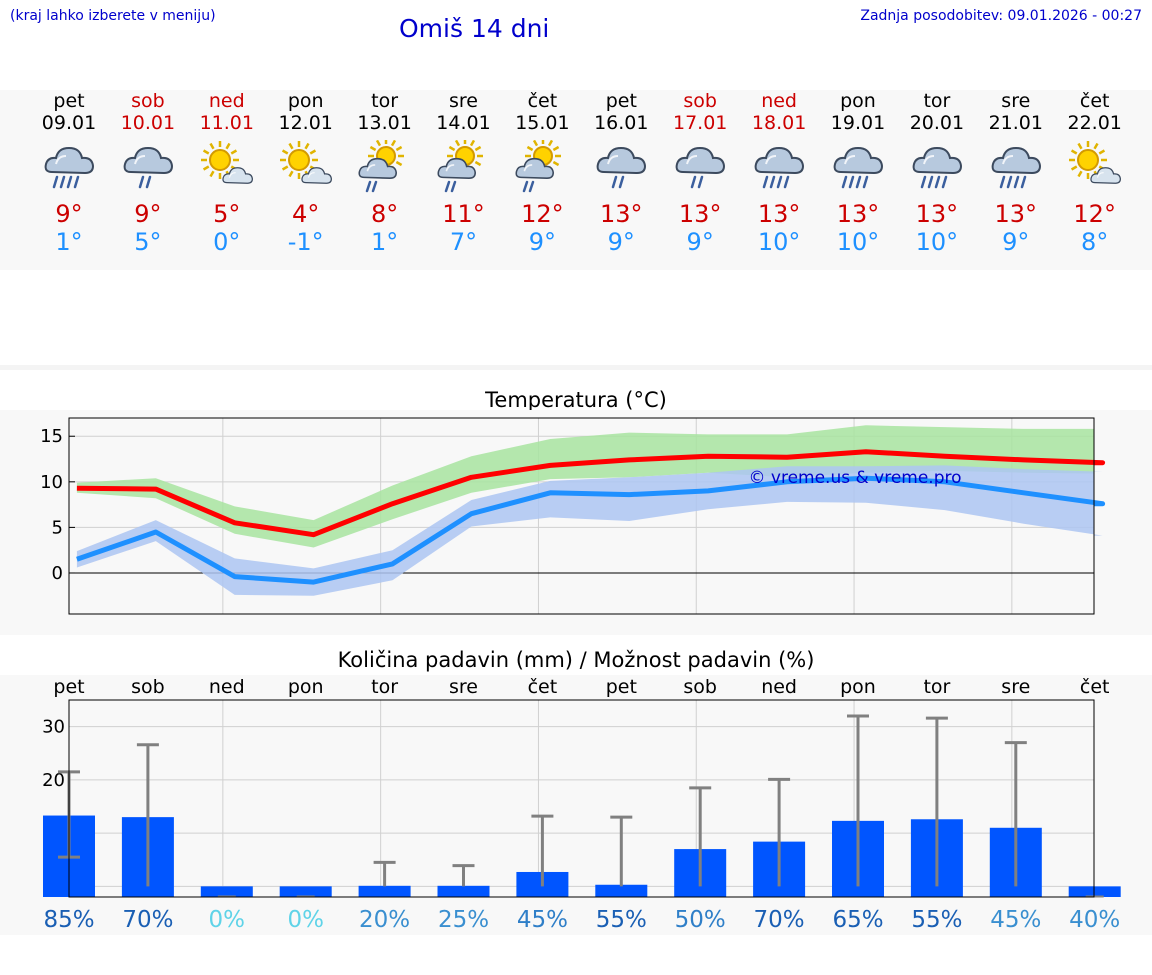  Describe the element at coordinates (1016, 101) in the screenshot. I see `day-name: sre` at that location.